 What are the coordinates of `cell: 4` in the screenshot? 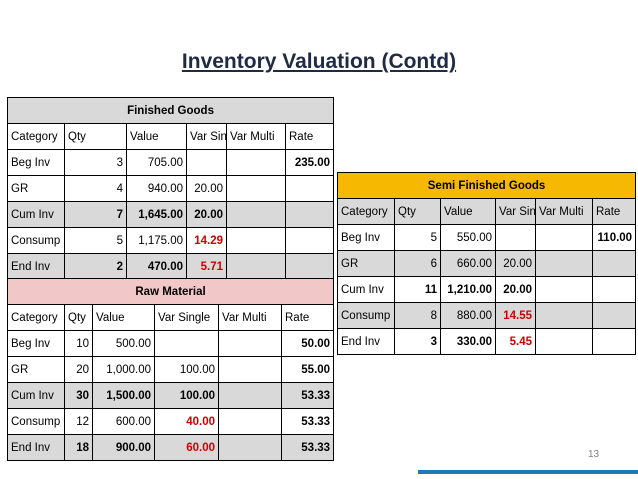 It's located at (95, 188).